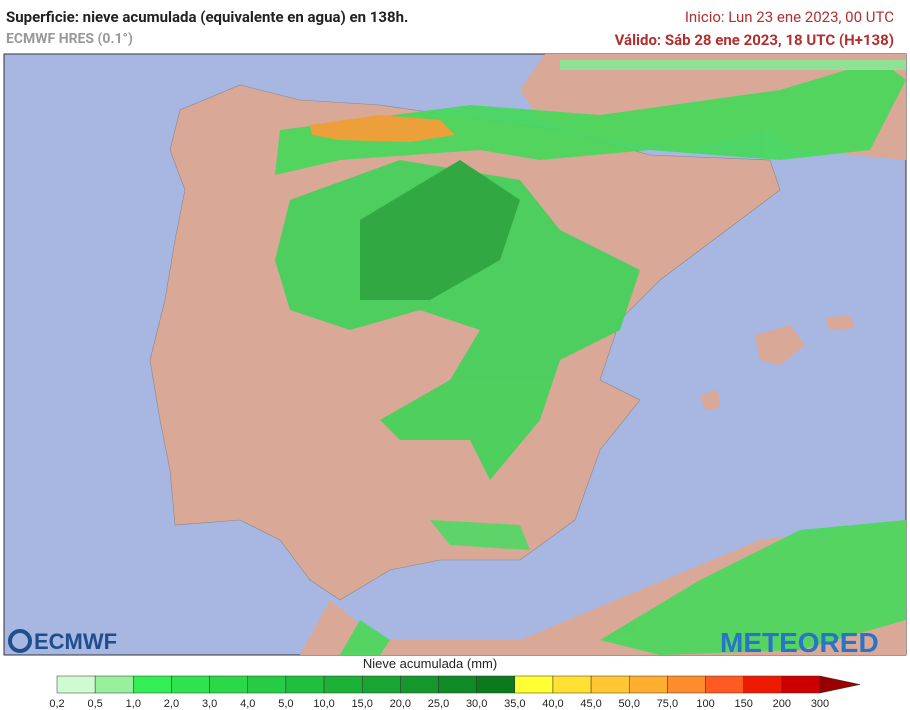  Describe the element at coordinates (209, 704) in the screenshot. I see `legend-tick-label: 3,0` at that location.